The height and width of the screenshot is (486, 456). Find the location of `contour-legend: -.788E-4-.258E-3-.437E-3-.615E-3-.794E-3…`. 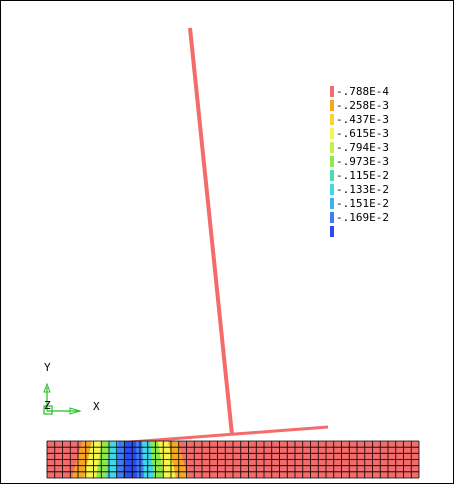

contour-legend: -.788E-4-.258E-3-.437E-3-.615E-3-.794E-3… is located at coordinates (359, 161).